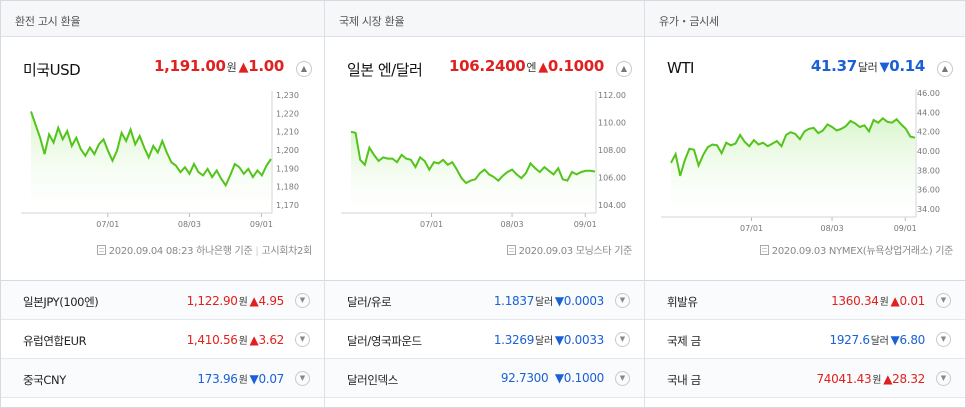  Describe the element at coordinates (61, 302) in the screenshot. I see `sub-quote-name: 일본JPY(100엔)` at that location.